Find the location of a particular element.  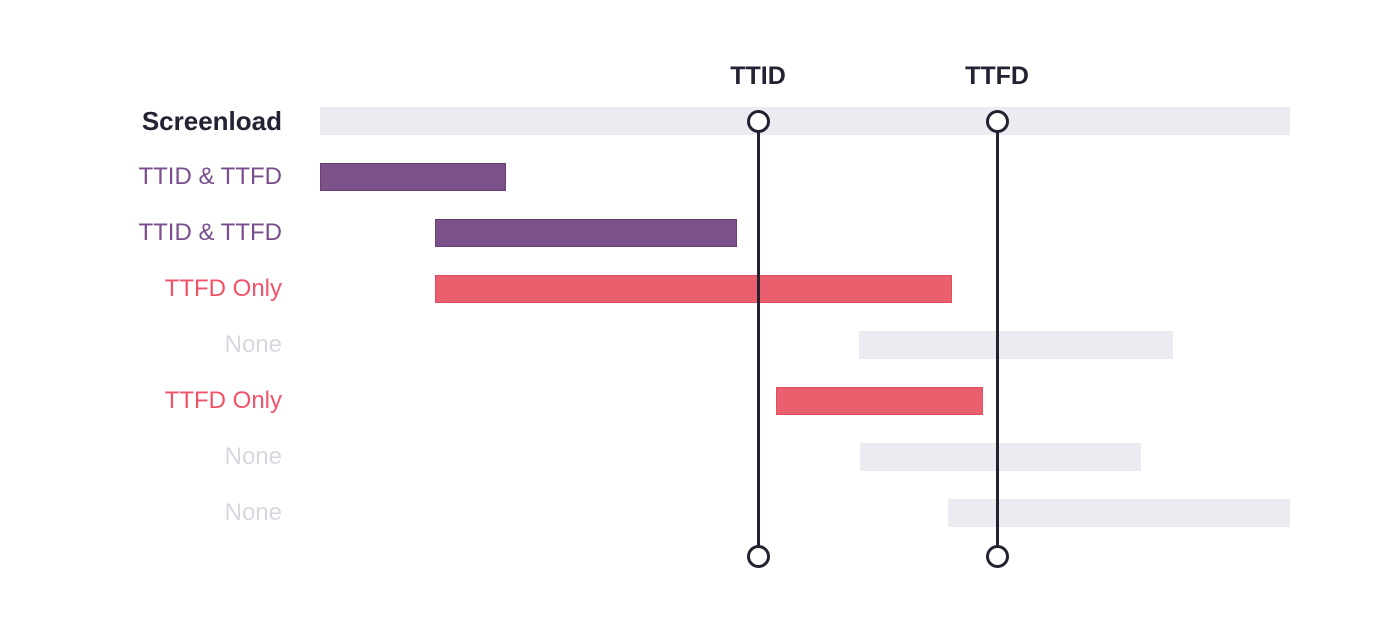

ttfd-top-circle-icon is located at coordinates (997, 121).